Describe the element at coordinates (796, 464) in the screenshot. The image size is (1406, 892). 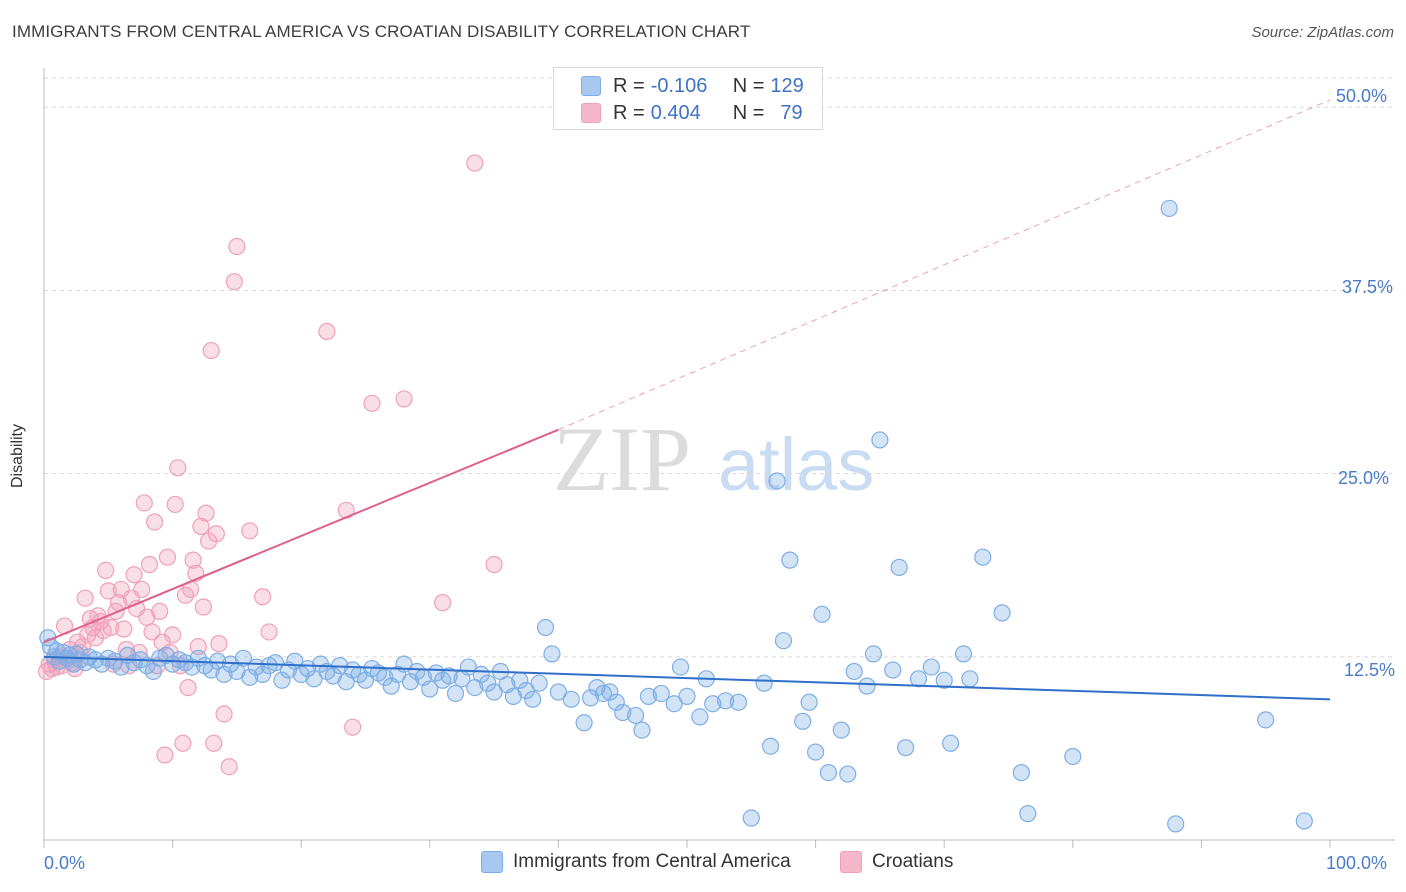
I see `watermark-atlas: atlas` at that location.